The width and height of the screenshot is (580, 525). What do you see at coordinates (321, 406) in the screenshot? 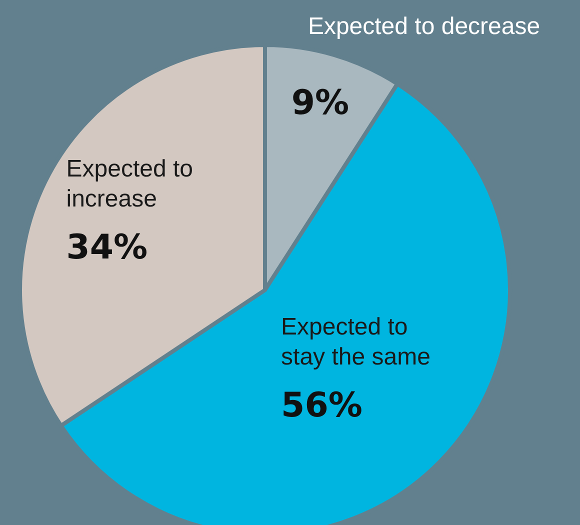
I see `data-label: 56%` at bounding box center [321, 406].